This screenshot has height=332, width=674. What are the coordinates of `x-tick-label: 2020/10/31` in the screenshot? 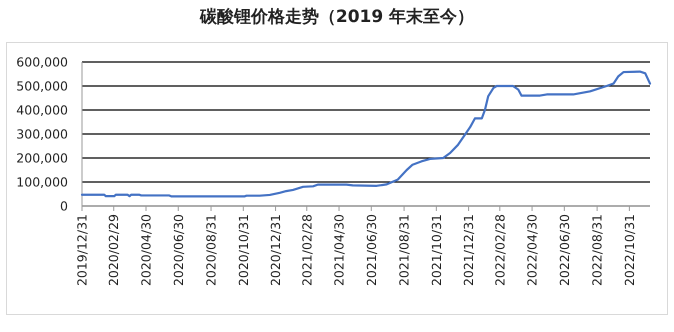 It's located at (243, 250).